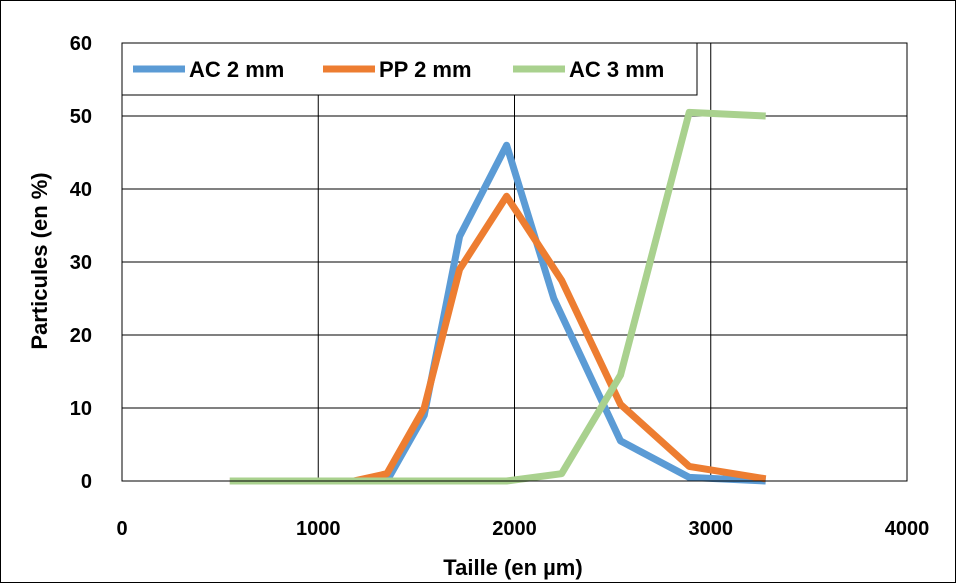 Image resolution: width=956 pixels, height=584 pixels. Describe the element at coordinates (81, 190) in the screenshot. I see `y-tick-label: 40` at that location.